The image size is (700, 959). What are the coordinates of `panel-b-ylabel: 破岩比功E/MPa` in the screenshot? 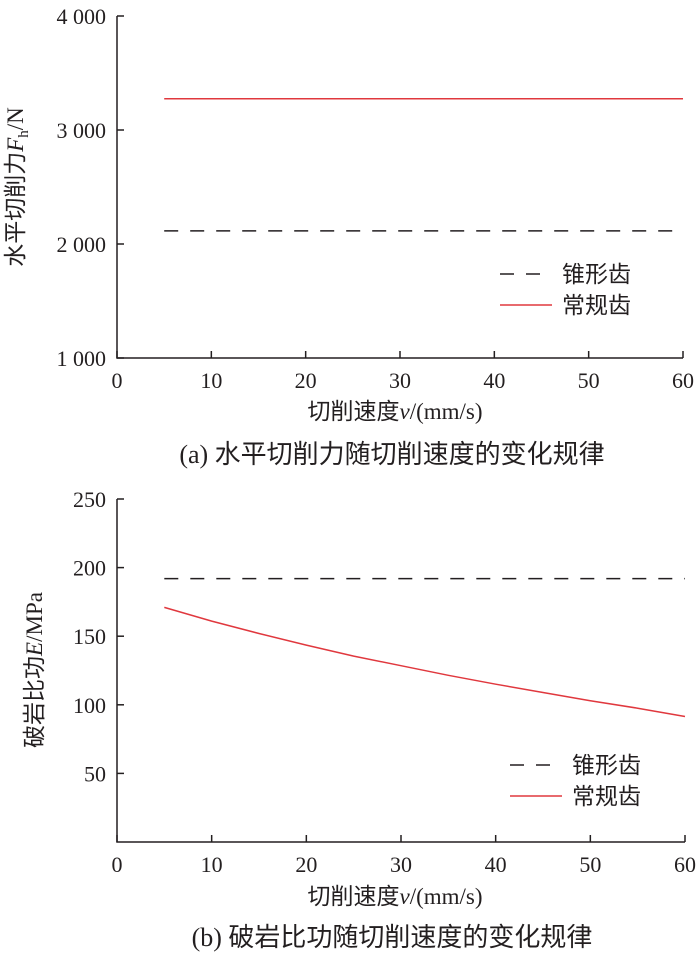 It's located at (34, 670).